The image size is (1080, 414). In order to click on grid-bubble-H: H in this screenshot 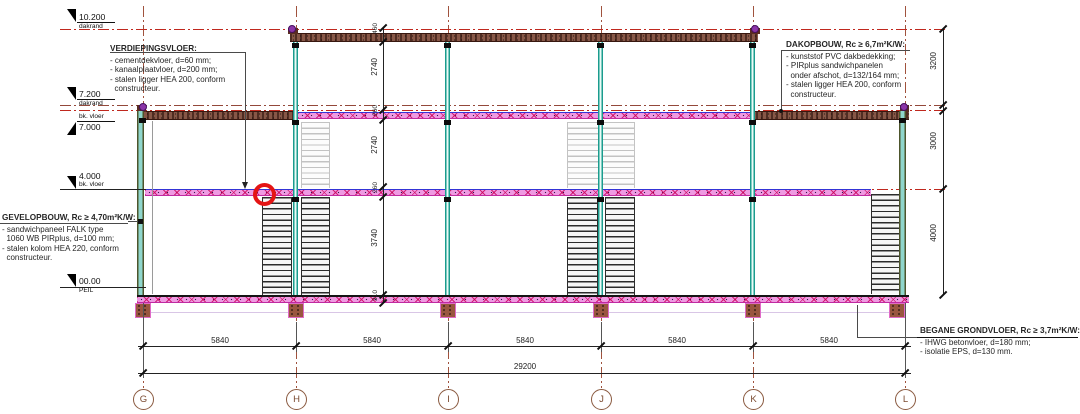, I will do `click(296, 399)`.